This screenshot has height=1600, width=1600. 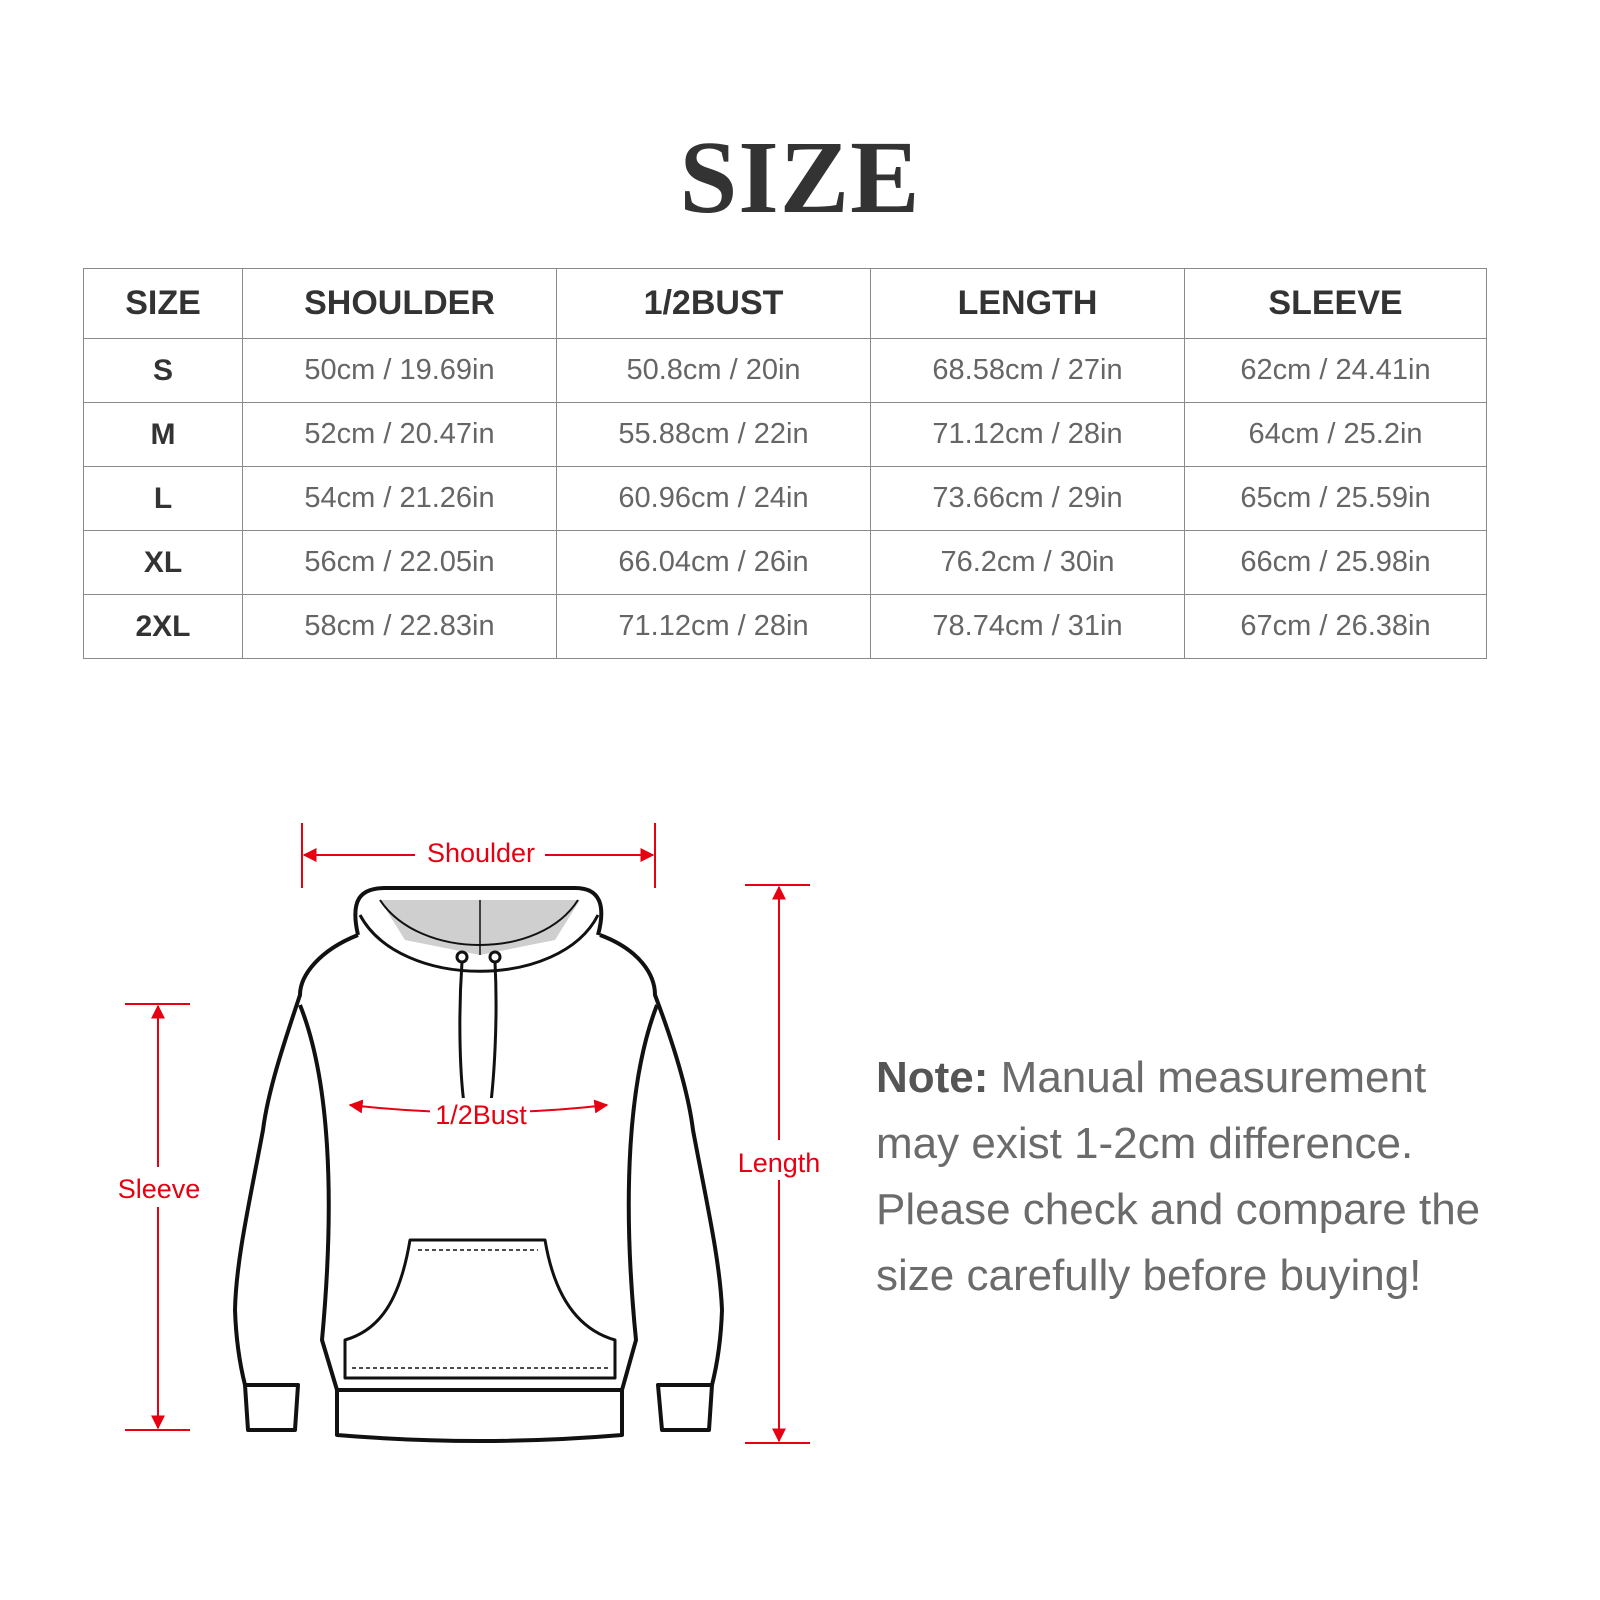 What do you see at coordinates (163, 626) in the screenshot?
I see `size-cell: 2XL` at bounding box center [163, 626].